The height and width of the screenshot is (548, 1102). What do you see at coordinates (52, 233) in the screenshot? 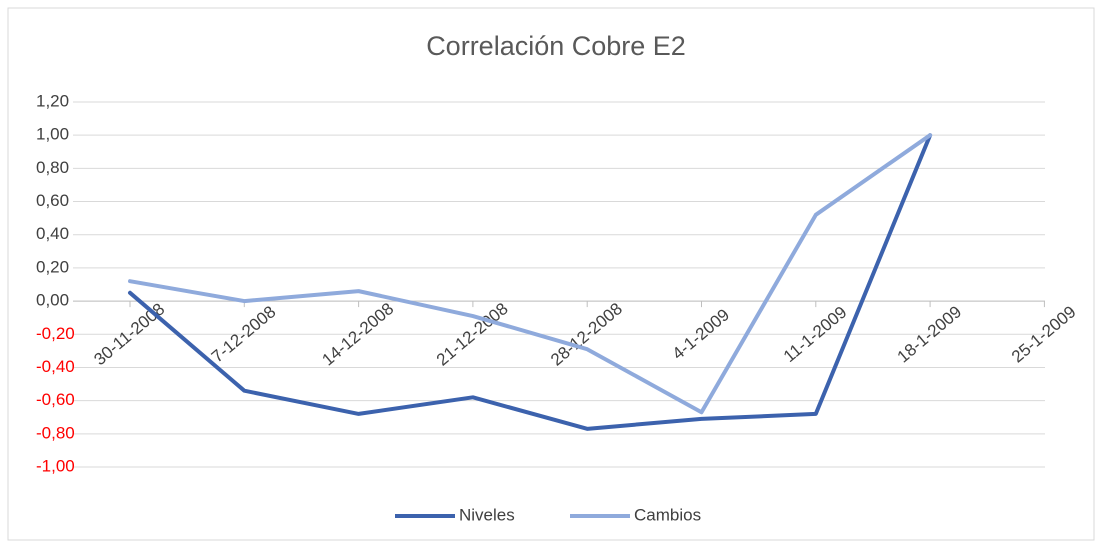
I see `y-tick-label: 0,40` at bounding box center [52, 233].